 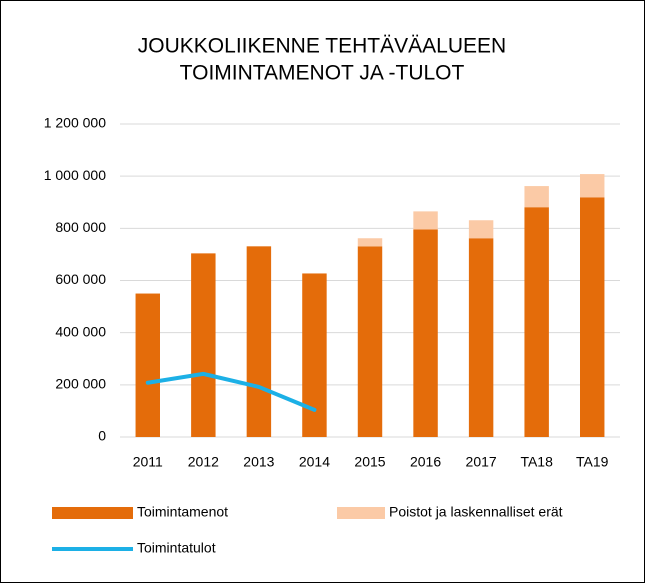 I want to click on y-tick-label: 1 000 000, so click(x=75, y=175).